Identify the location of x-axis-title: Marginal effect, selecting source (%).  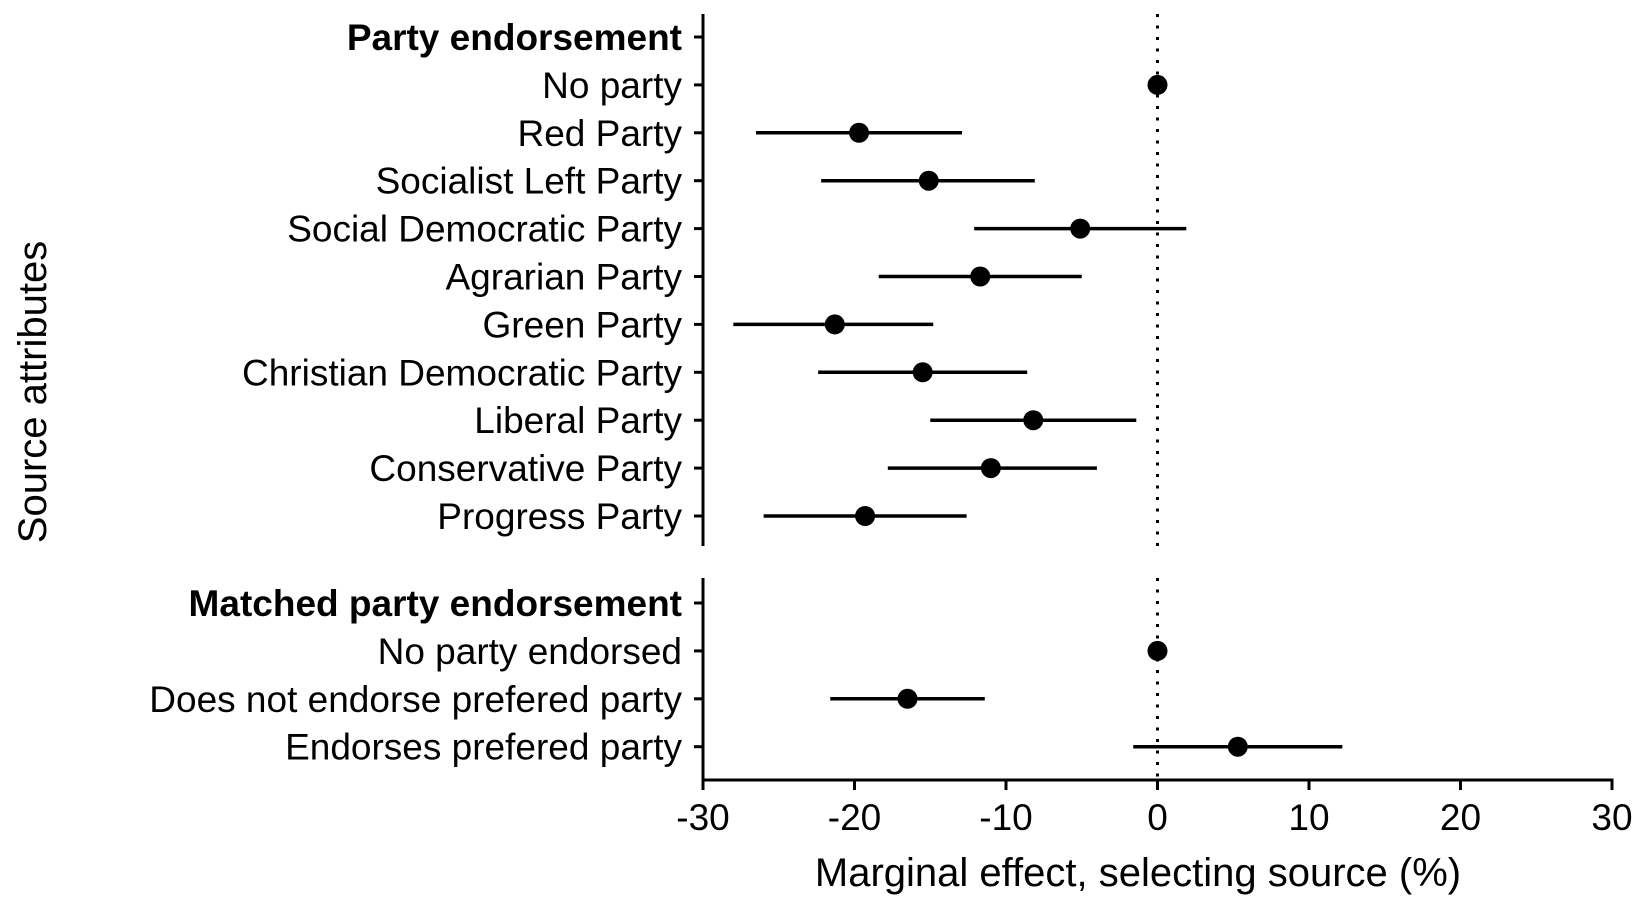
(1138, 873).